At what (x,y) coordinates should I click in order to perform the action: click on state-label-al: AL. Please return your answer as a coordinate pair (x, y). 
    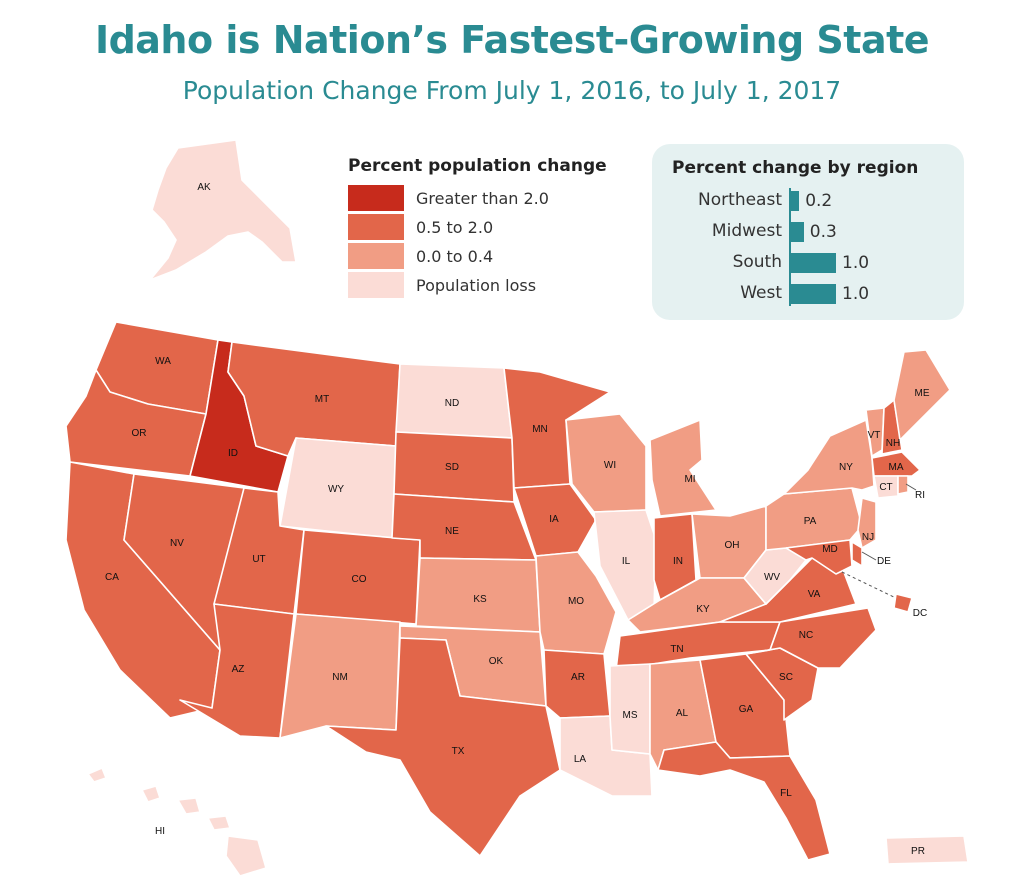
    Looking at the image, I should click on (682, 713).